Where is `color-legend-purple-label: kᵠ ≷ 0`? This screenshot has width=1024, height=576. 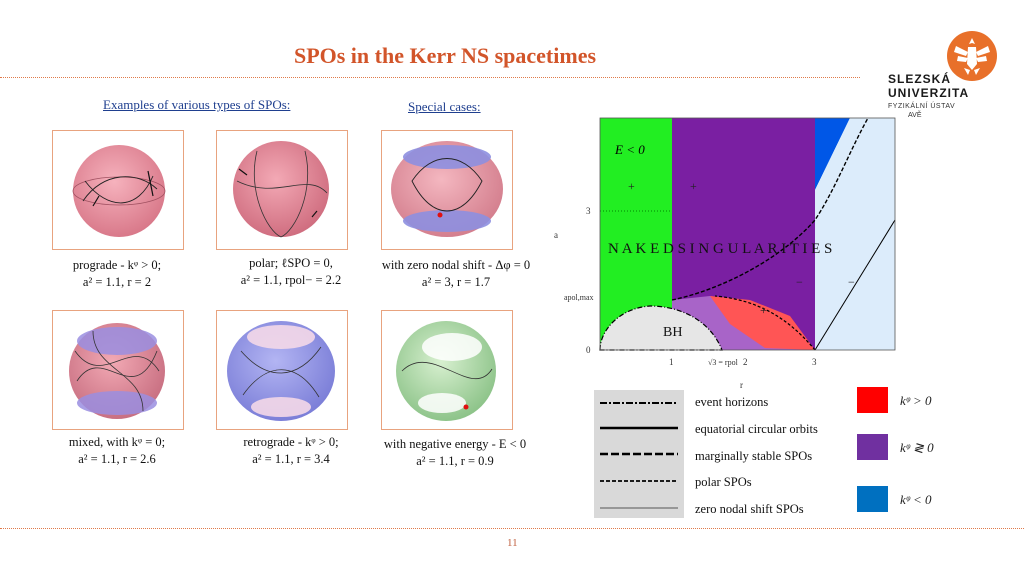 color-legend-purple-label: kᵠ ≷ 0 is located at coordinates (917, 447).